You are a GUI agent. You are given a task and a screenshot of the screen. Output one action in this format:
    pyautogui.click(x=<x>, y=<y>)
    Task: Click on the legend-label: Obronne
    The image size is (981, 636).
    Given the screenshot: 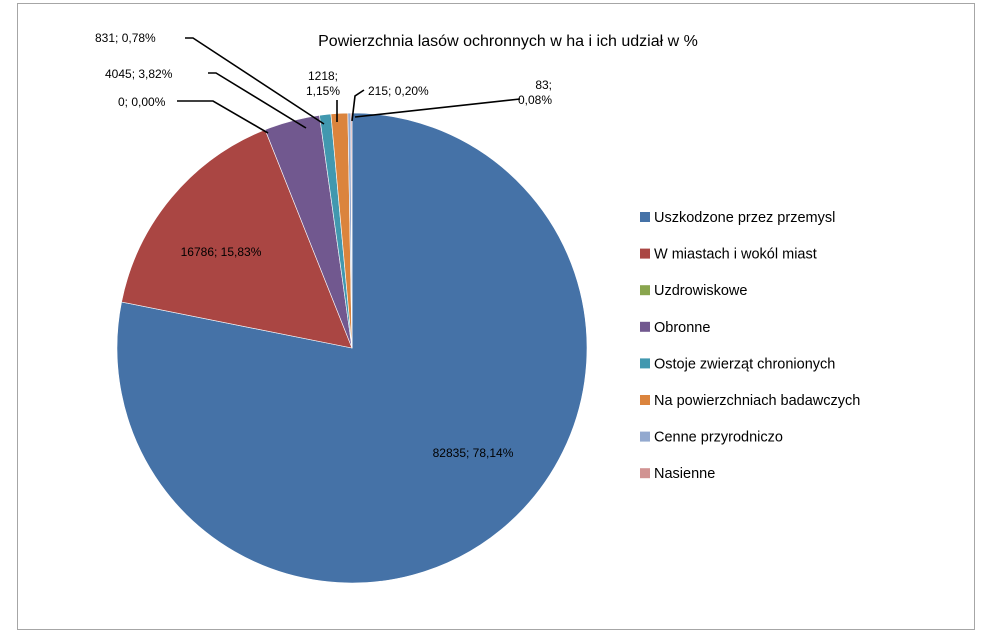 What is the action you would take?
    pyautogui.click(x=682, y=328)
    